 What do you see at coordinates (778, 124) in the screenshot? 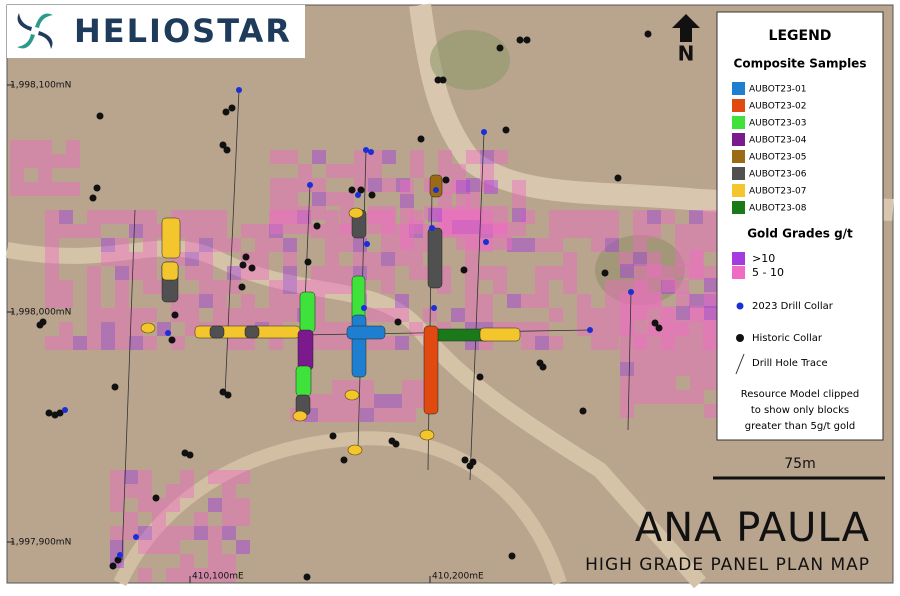
I see `legend-label: AUBOT23-03` at bounding box center [778, 124].